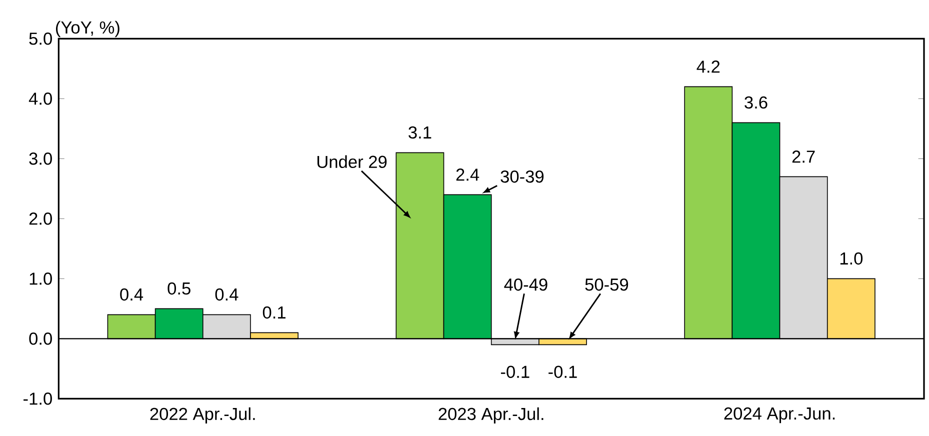 This screenshot has height=436, width=929. I want to click on data-label: 0.5, so click(179, 288).